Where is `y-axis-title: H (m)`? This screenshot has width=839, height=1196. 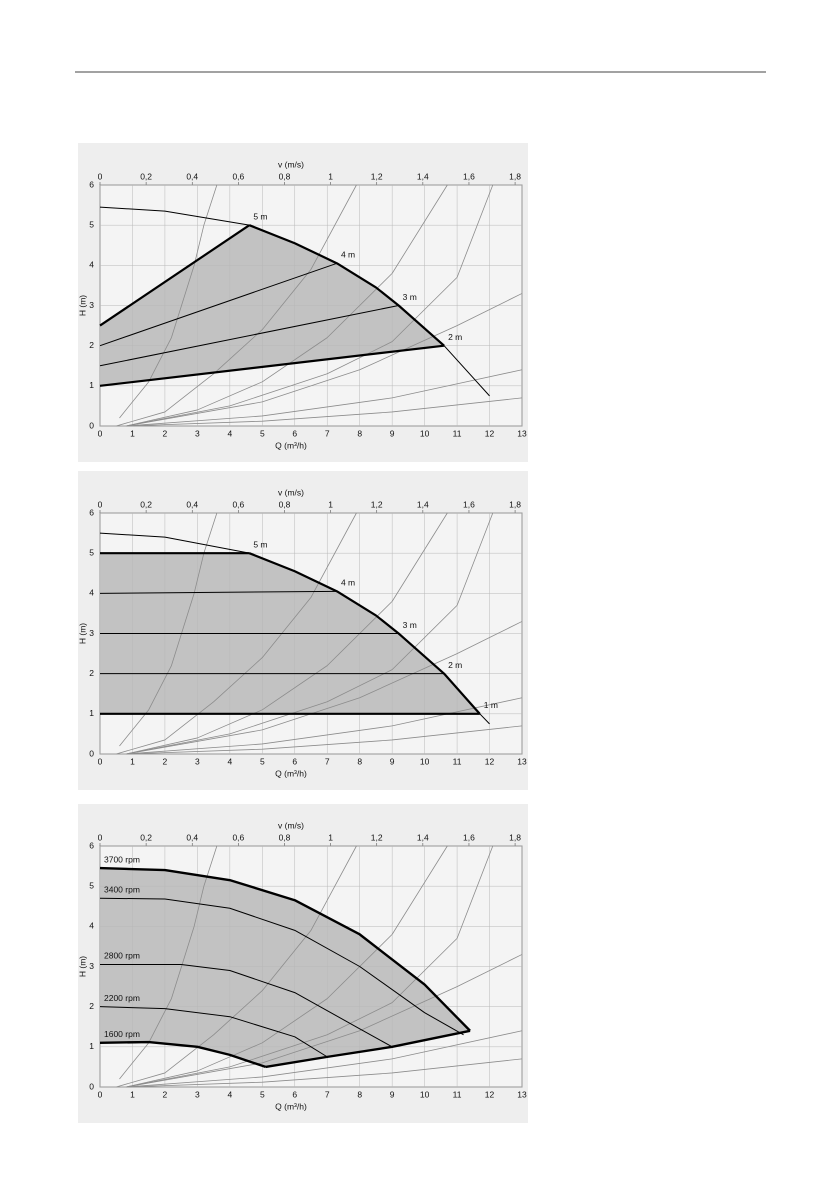
y-axis-title: H (m) is located at coordinates (82, 305).